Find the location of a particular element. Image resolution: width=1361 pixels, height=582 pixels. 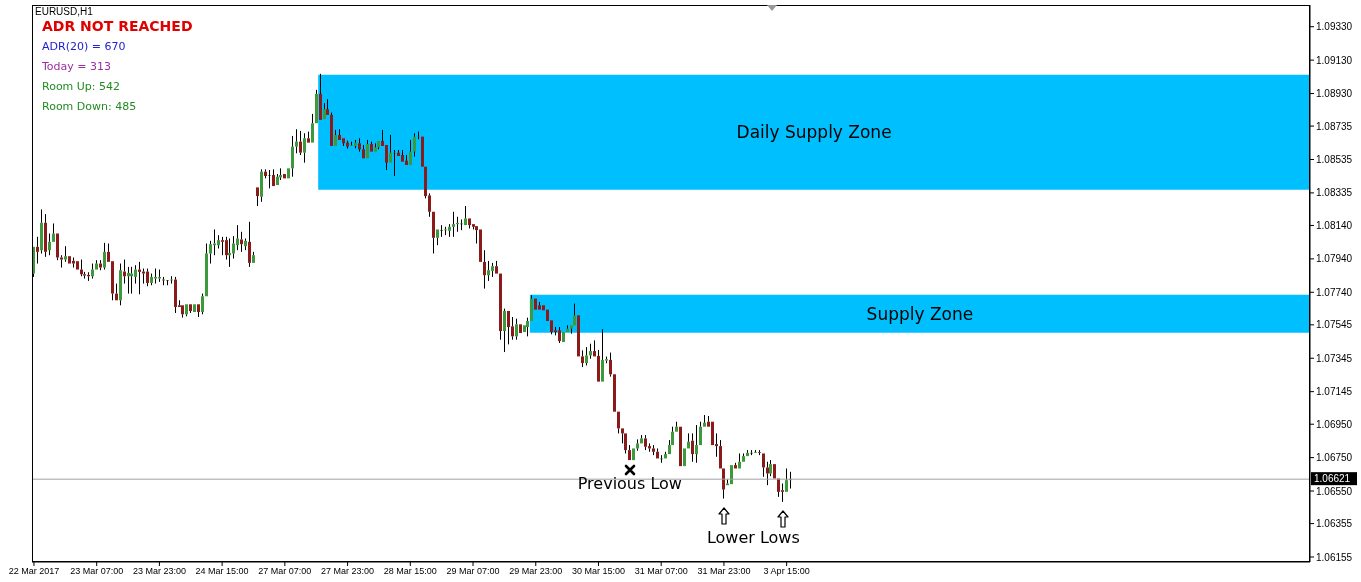

y-tick-label: 1.07545 is located at coordinates (1334, 325).